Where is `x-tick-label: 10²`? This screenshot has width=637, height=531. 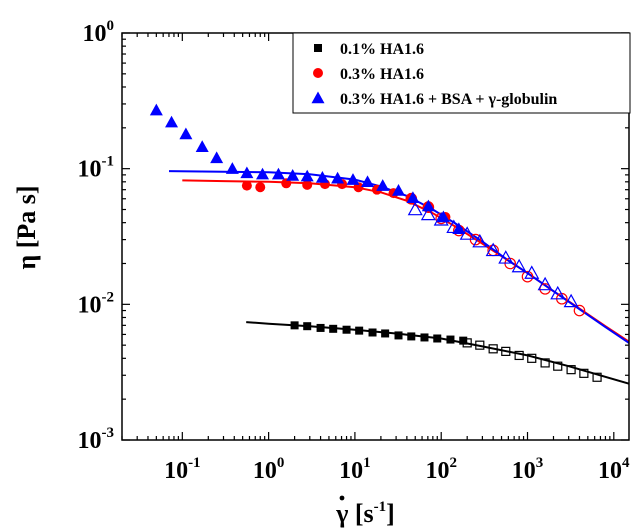
x-tick-label: 10² is located at coordinates (441, 469).